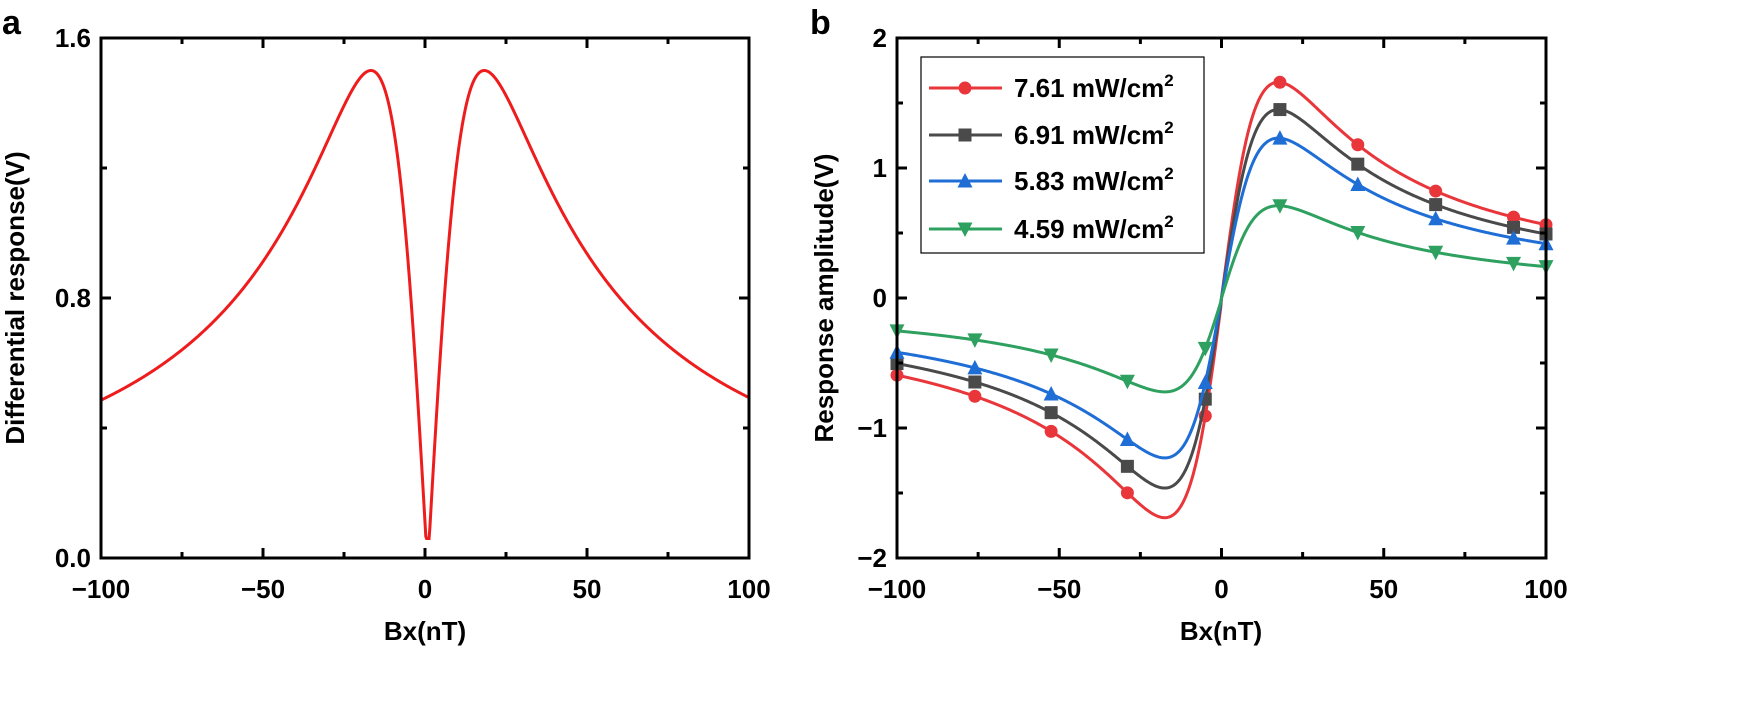 This screenshot has height=723, width=1738. Describe the element at coordinates (73, 298) in the screenshot. I see `a-y-tick-label: 0.8` at that location.